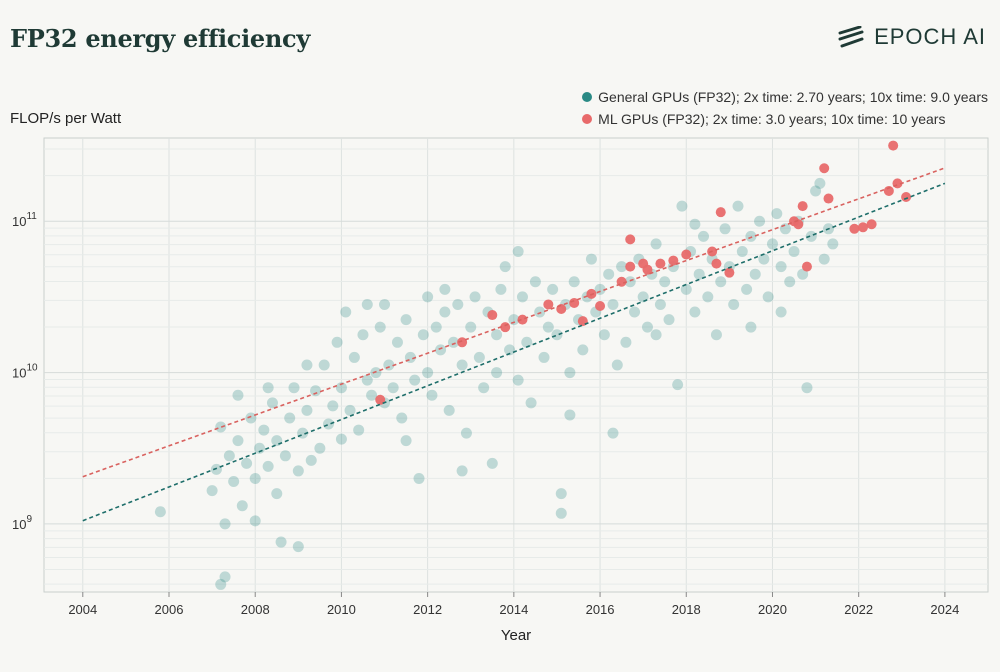  Describe the element at coordinates (944, 609) in the screenshot. I see `x-tick-label: 2024` at that location.